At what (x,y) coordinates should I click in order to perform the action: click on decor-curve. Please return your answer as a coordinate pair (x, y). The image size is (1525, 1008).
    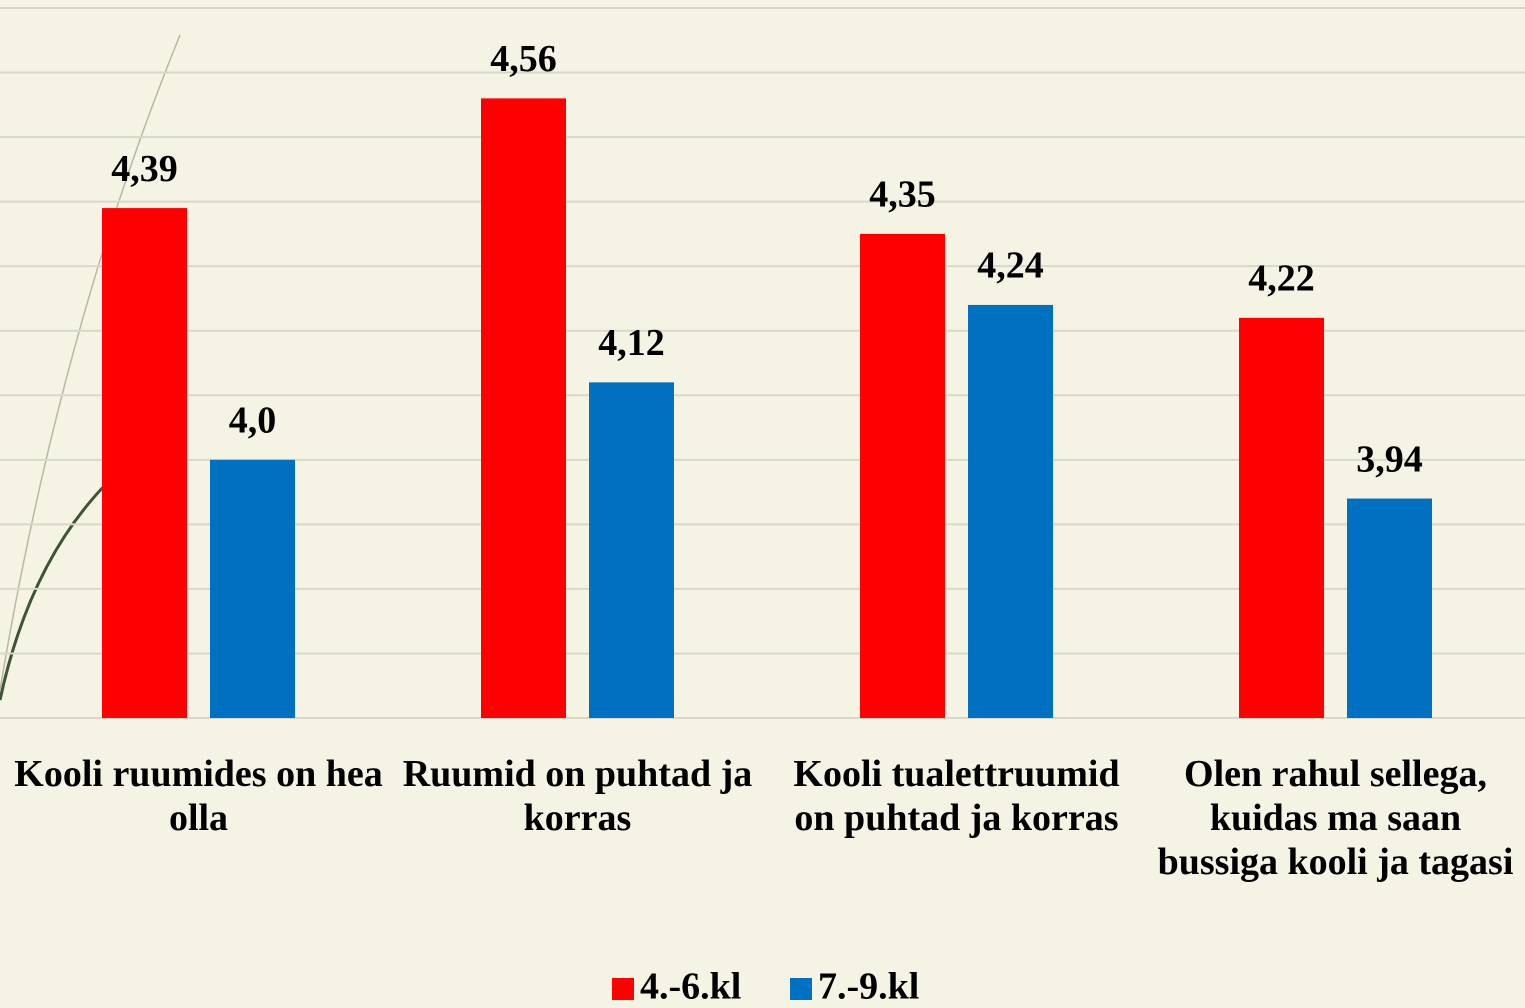
    Looking at the image, I should click on (56, 589).